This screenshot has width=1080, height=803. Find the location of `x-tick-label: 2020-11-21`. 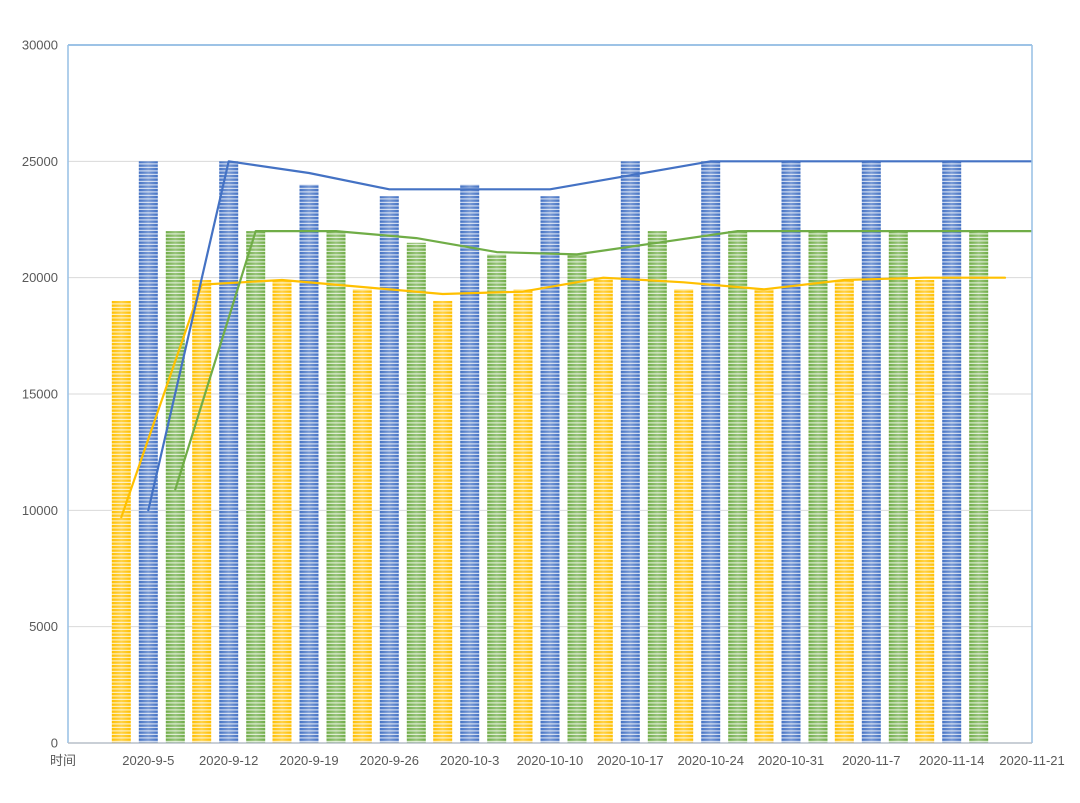

x-tick-label: 2020-11-21 is located at coordinates (1032, 760).